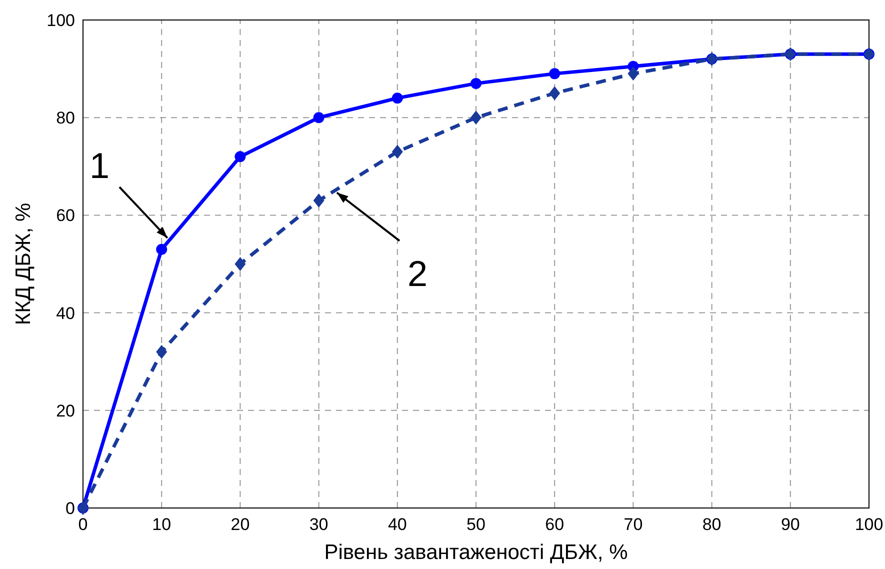 The image size is (885, 569). What do you see at coordinates (65, 216) in the screenshot?
I see `y-tick-label: 60` at bounding box center [65, 216].